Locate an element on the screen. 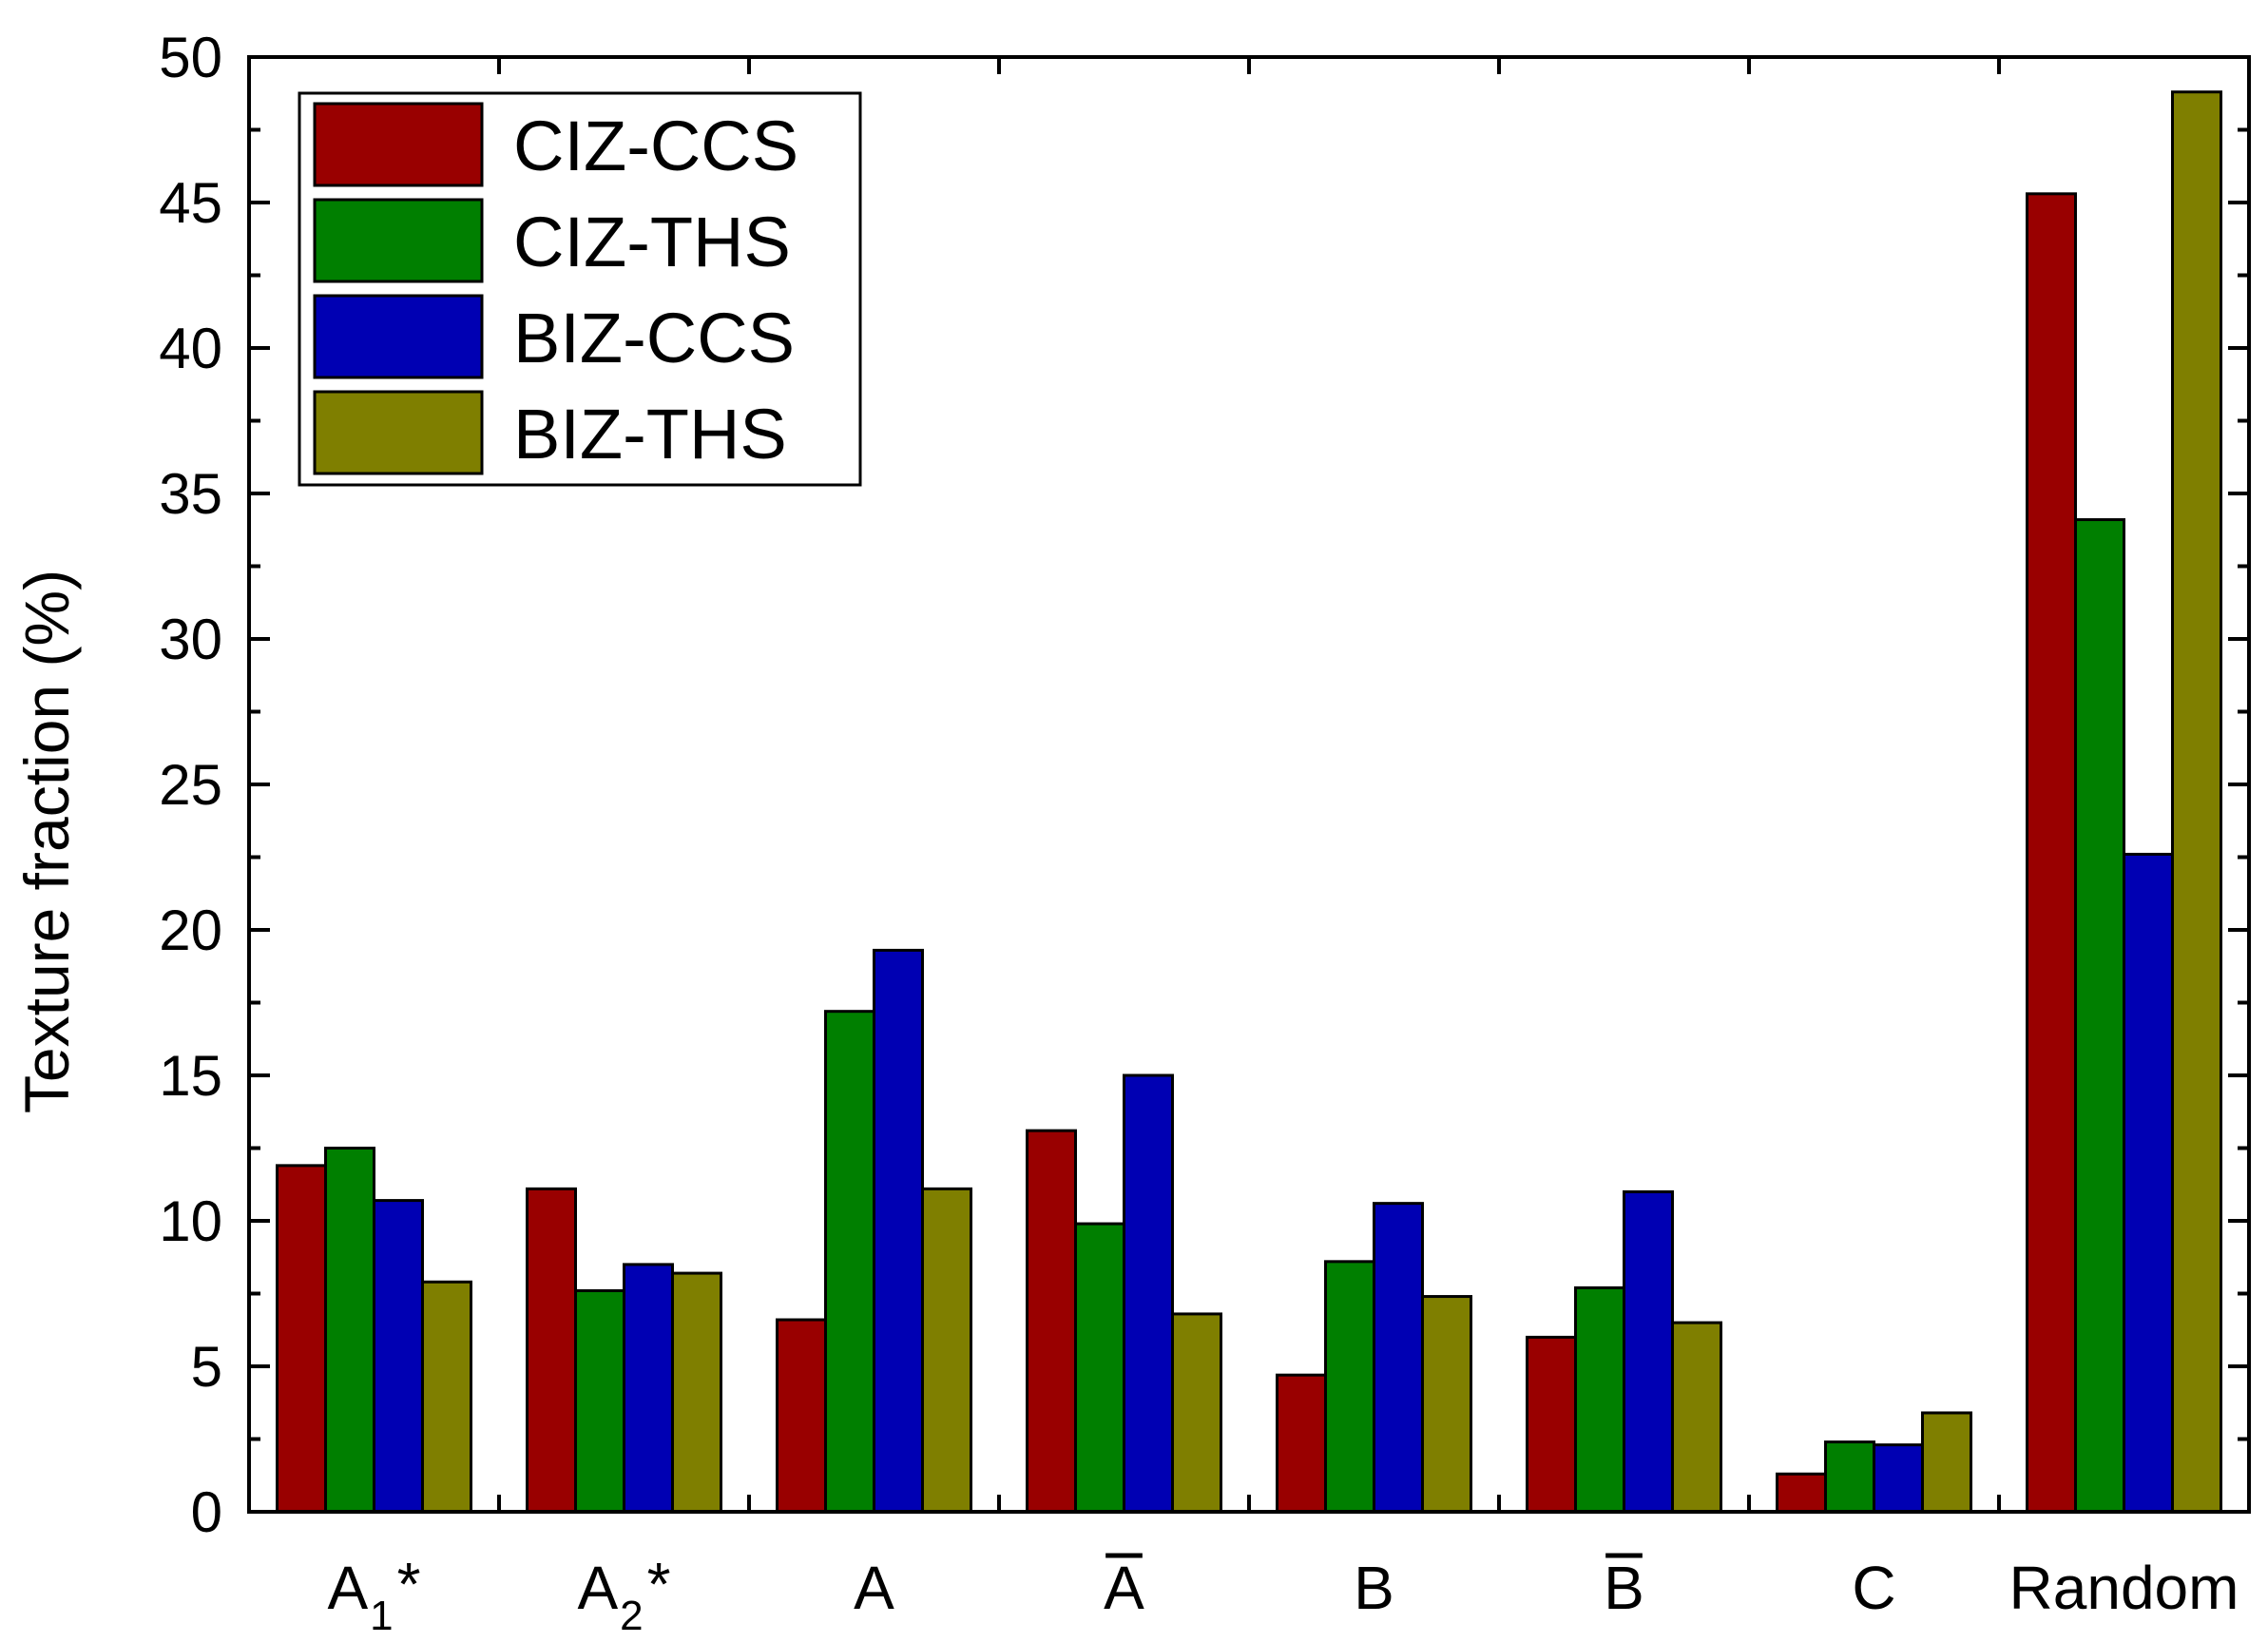 The width and height of the screenshot is (2268, 1643). x-tick-label: A 1 * is located at coordinates (373, 1594).